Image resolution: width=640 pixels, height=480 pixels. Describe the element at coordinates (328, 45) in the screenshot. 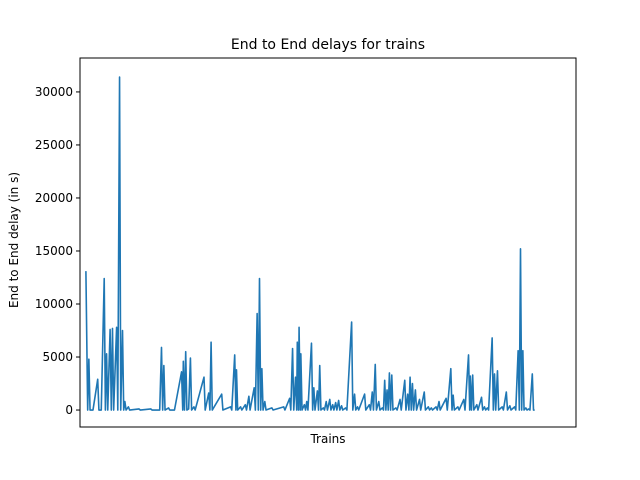

I see `chart-title: End to End delays for trains` at that location.